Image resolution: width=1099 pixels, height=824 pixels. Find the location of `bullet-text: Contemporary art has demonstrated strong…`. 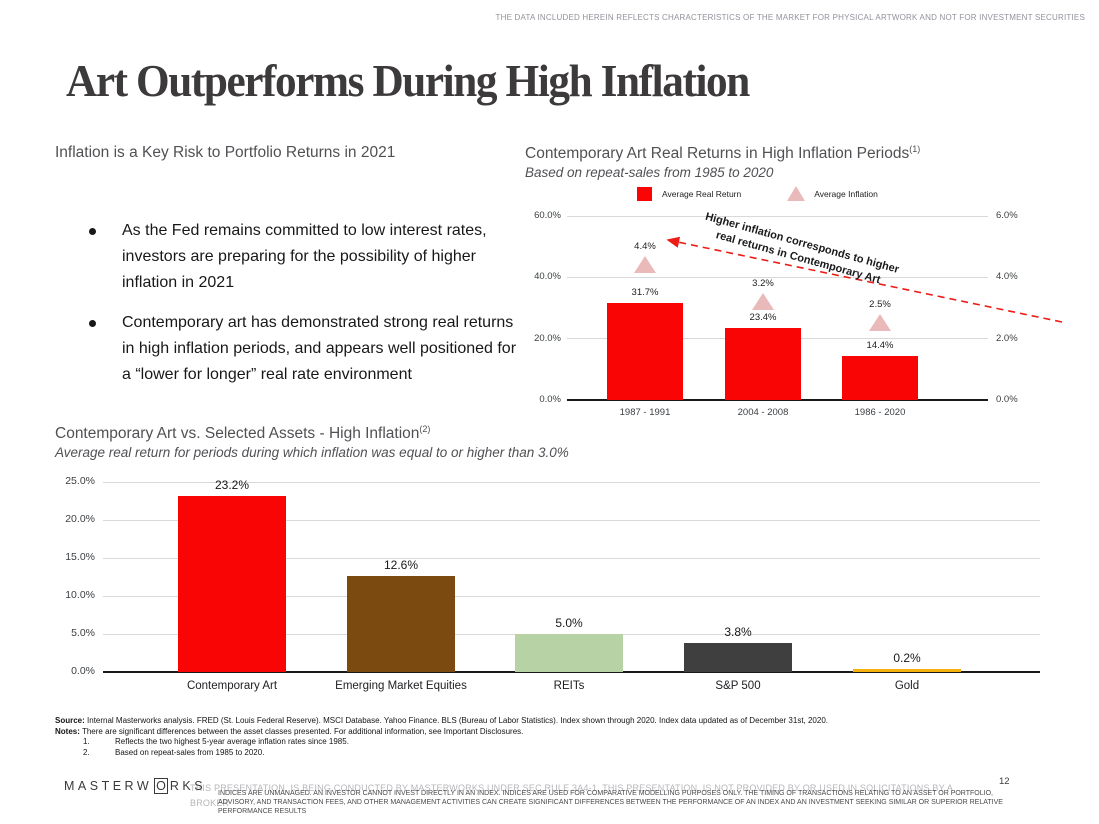

bullet-text: Contemporary art has demonstrated strong… is located at coordinates (319, 348).